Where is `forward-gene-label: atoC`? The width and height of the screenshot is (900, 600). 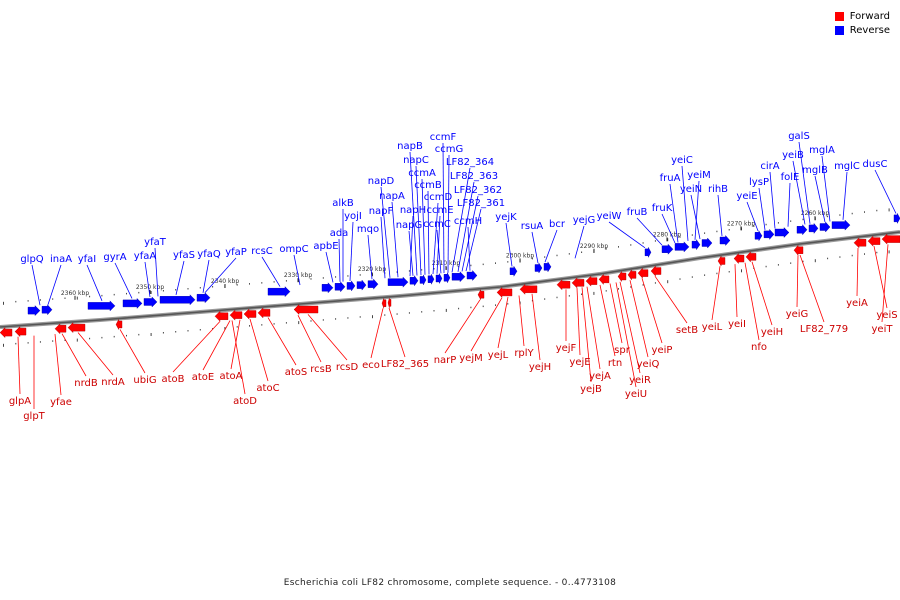
forward-gene-label: atoC is located at coordinates (267, 388).